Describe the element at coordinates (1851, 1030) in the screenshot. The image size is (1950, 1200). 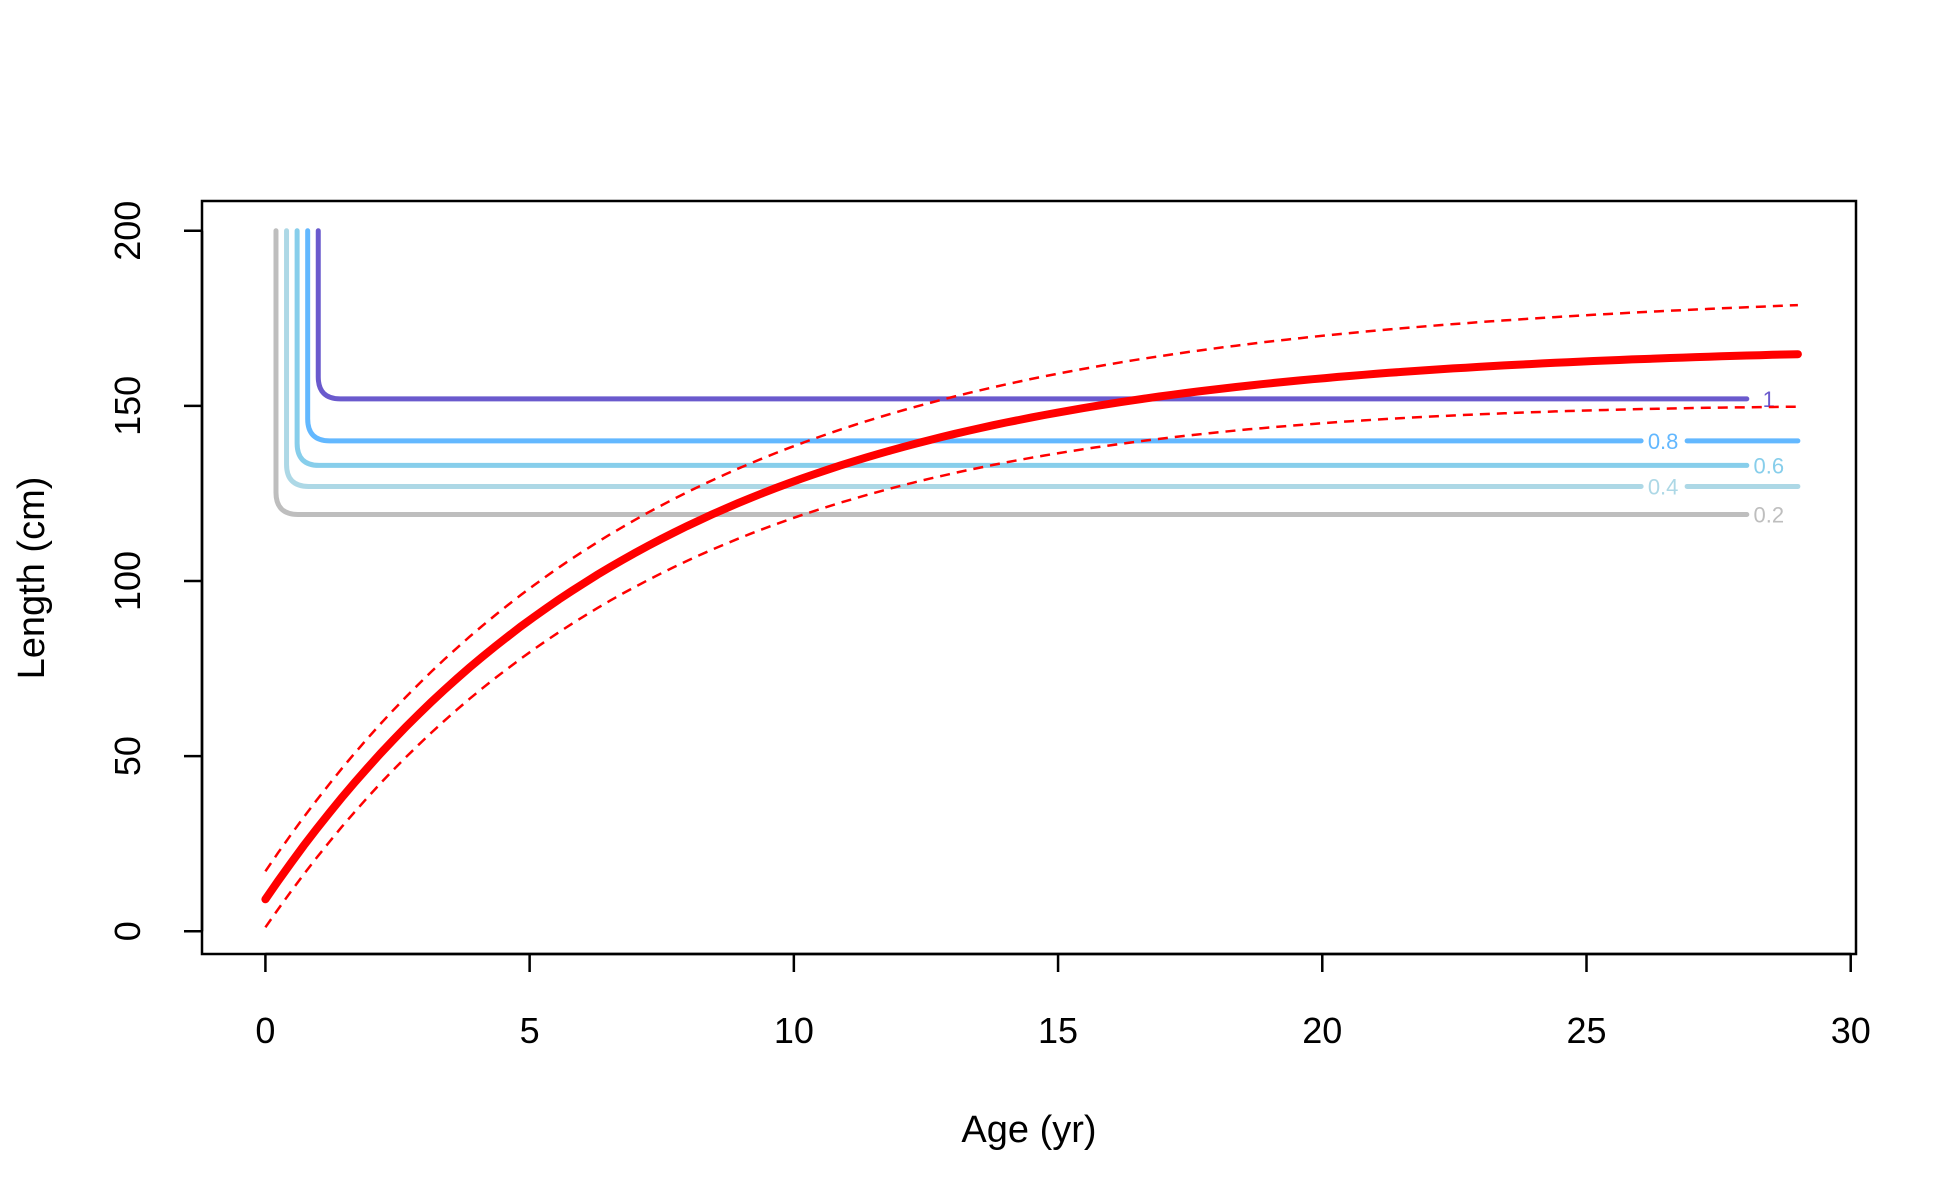
I see `x-tick-label-30: 30` at that location.